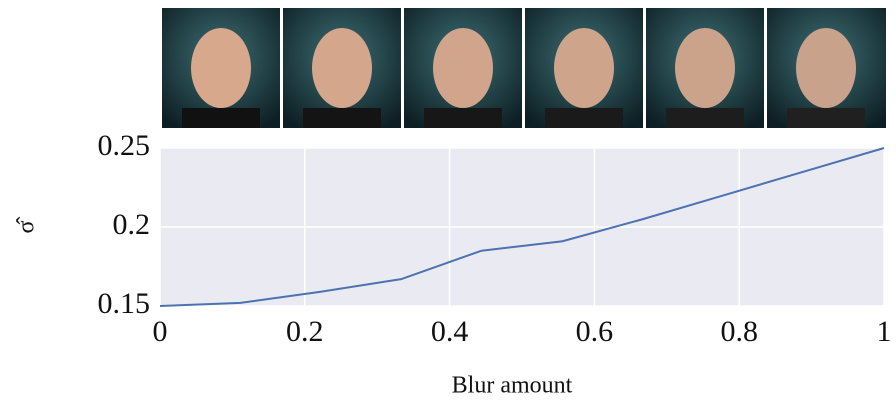 The width and height of the screenshot is (896, 410). What do you see at coordinates (305, 331) in the screenshot?
I see `x-tick-label: 0.2` at bounding box center [305, 331].